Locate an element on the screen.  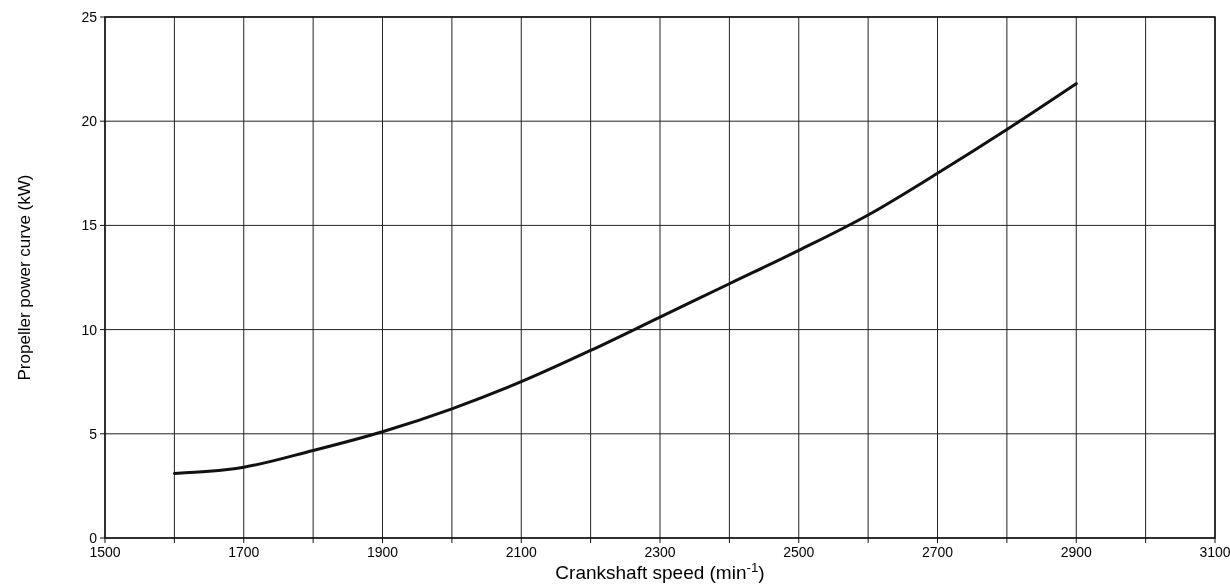
y-tick-label: 10 is located at coordinates (89, 329).